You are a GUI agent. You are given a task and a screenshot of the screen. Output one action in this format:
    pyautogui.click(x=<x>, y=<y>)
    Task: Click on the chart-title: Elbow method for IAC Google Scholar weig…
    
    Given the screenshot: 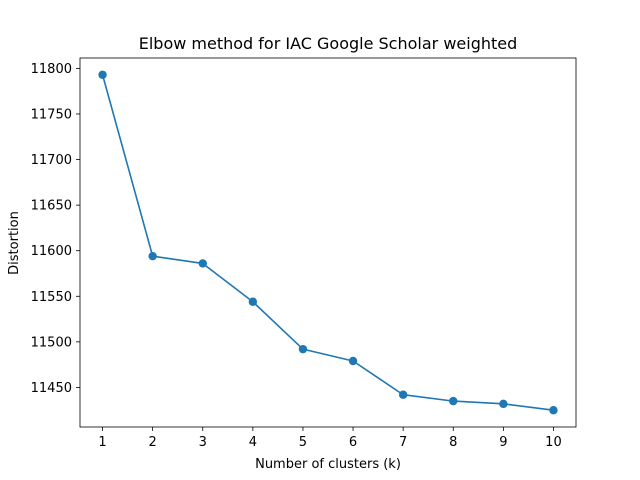 What is the action you would take?
    pyautogui.click(x=328, y=43)
    